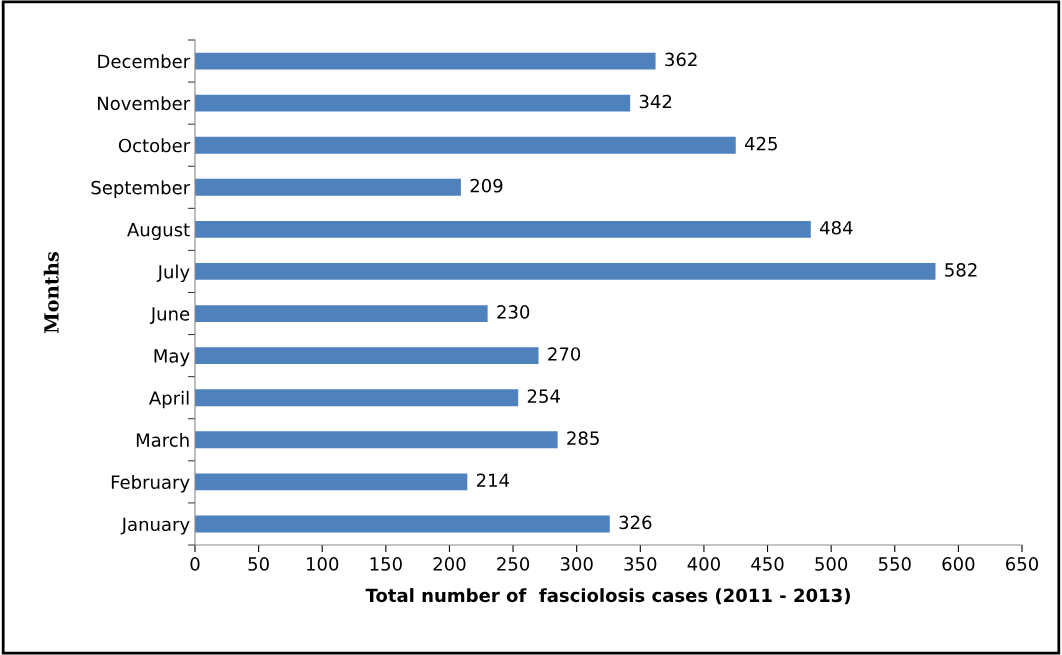 This screenshot has height=655, width=1062. I want to click on data-label: 285, so click(583, 438).